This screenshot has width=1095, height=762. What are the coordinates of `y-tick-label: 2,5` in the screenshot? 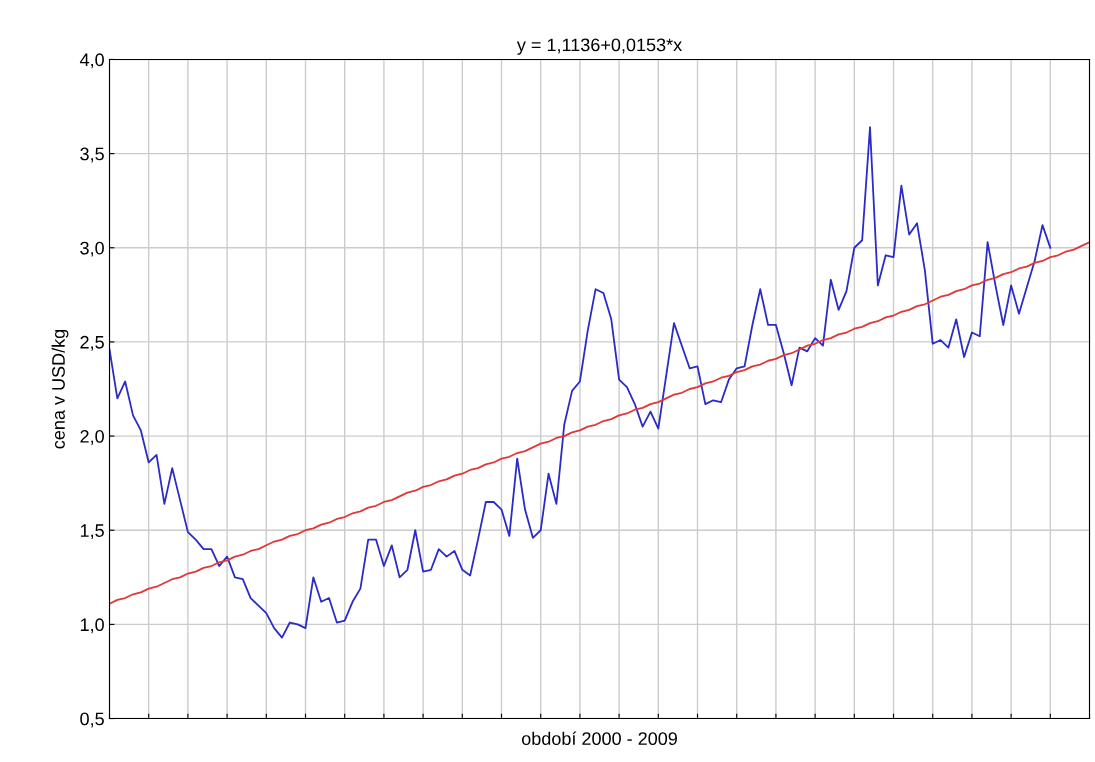 It's located at (92, 343).